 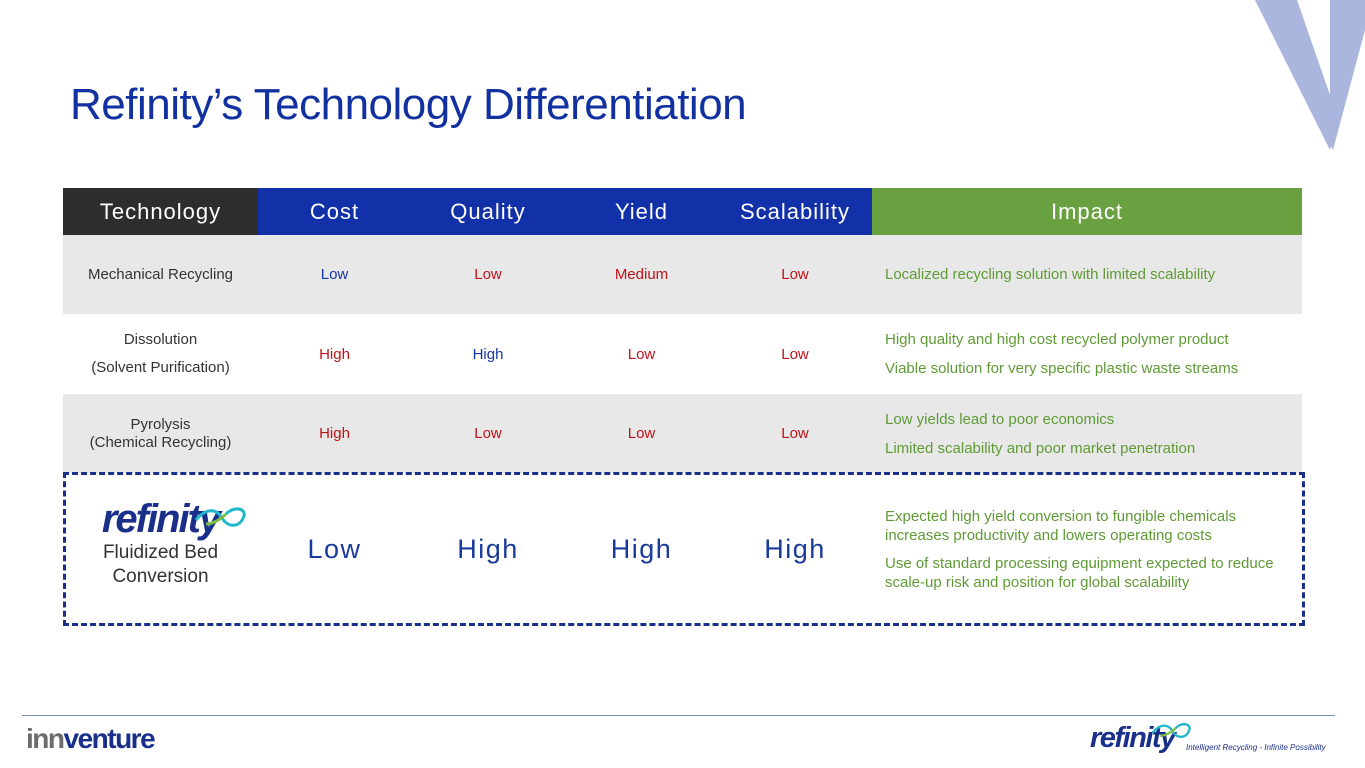 I want to click on innventure-logo: innventure, so click(x=91, y=739).